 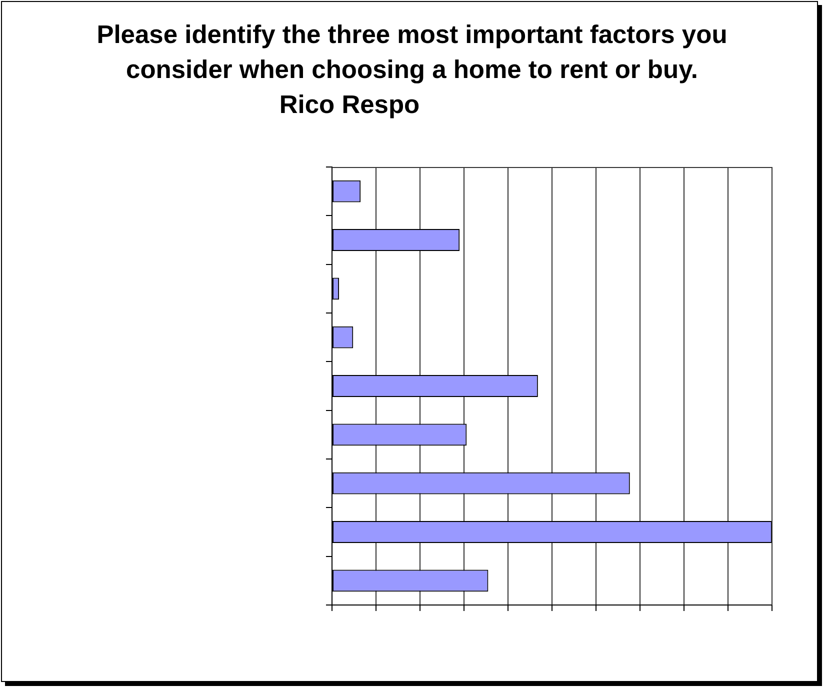 I want to click on chart-subtitle: Rico Respo, so click(x=349, y=105).